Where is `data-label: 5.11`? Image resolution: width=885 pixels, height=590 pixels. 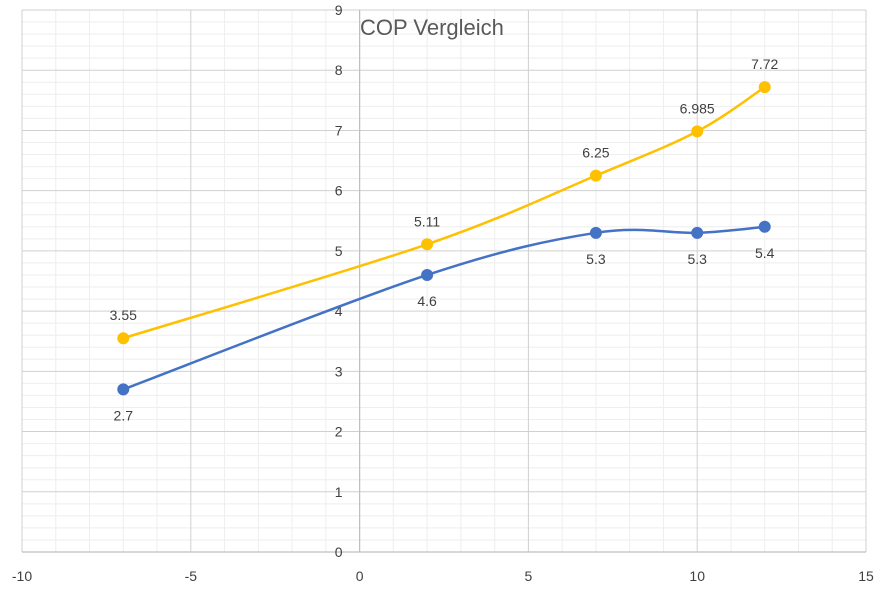 data-label: 5.11 is located at coordinates (427, 221).